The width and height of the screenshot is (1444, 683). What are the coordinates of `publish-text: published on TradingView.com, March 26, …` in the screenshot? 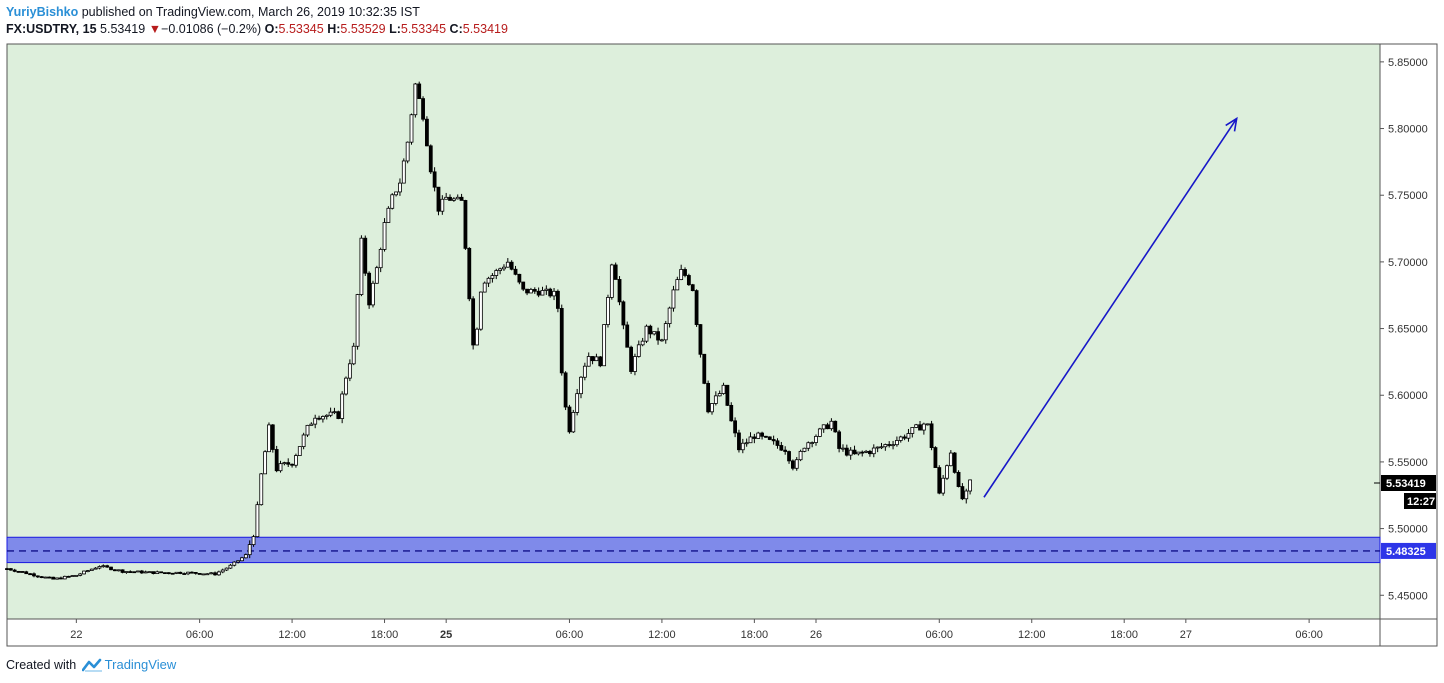 It's located at (250, 12).